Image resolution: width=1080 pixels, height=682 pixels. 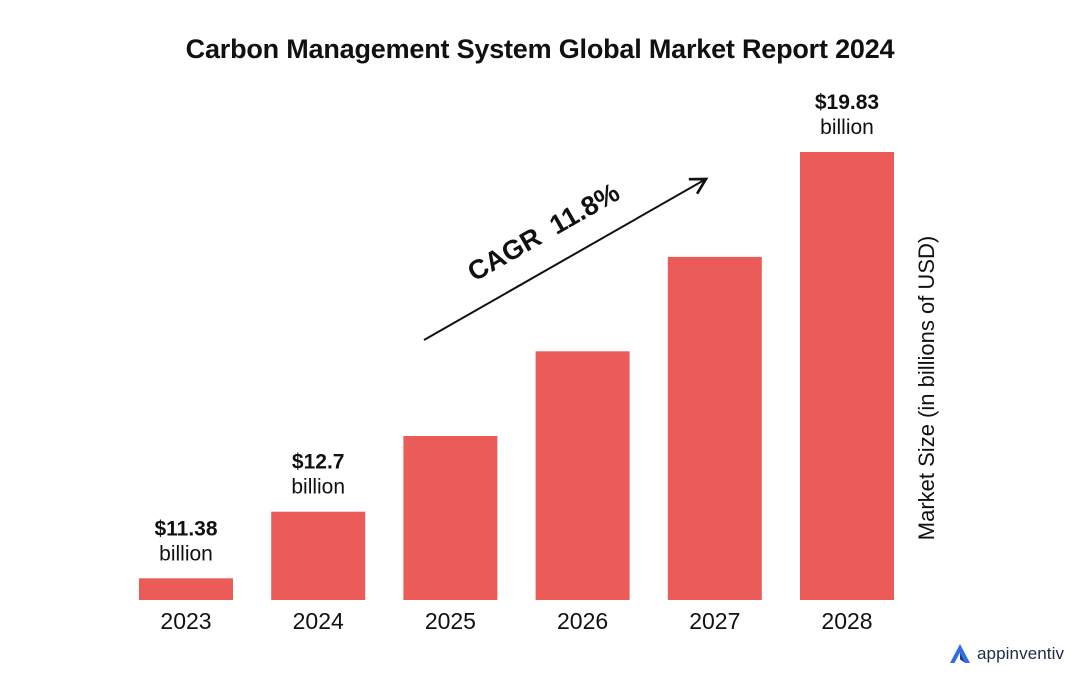 What do you see at coordinates (847, 127) in the screenshot?
I see `data-label-unit-2028: billion` at bounding box center [847, 127].